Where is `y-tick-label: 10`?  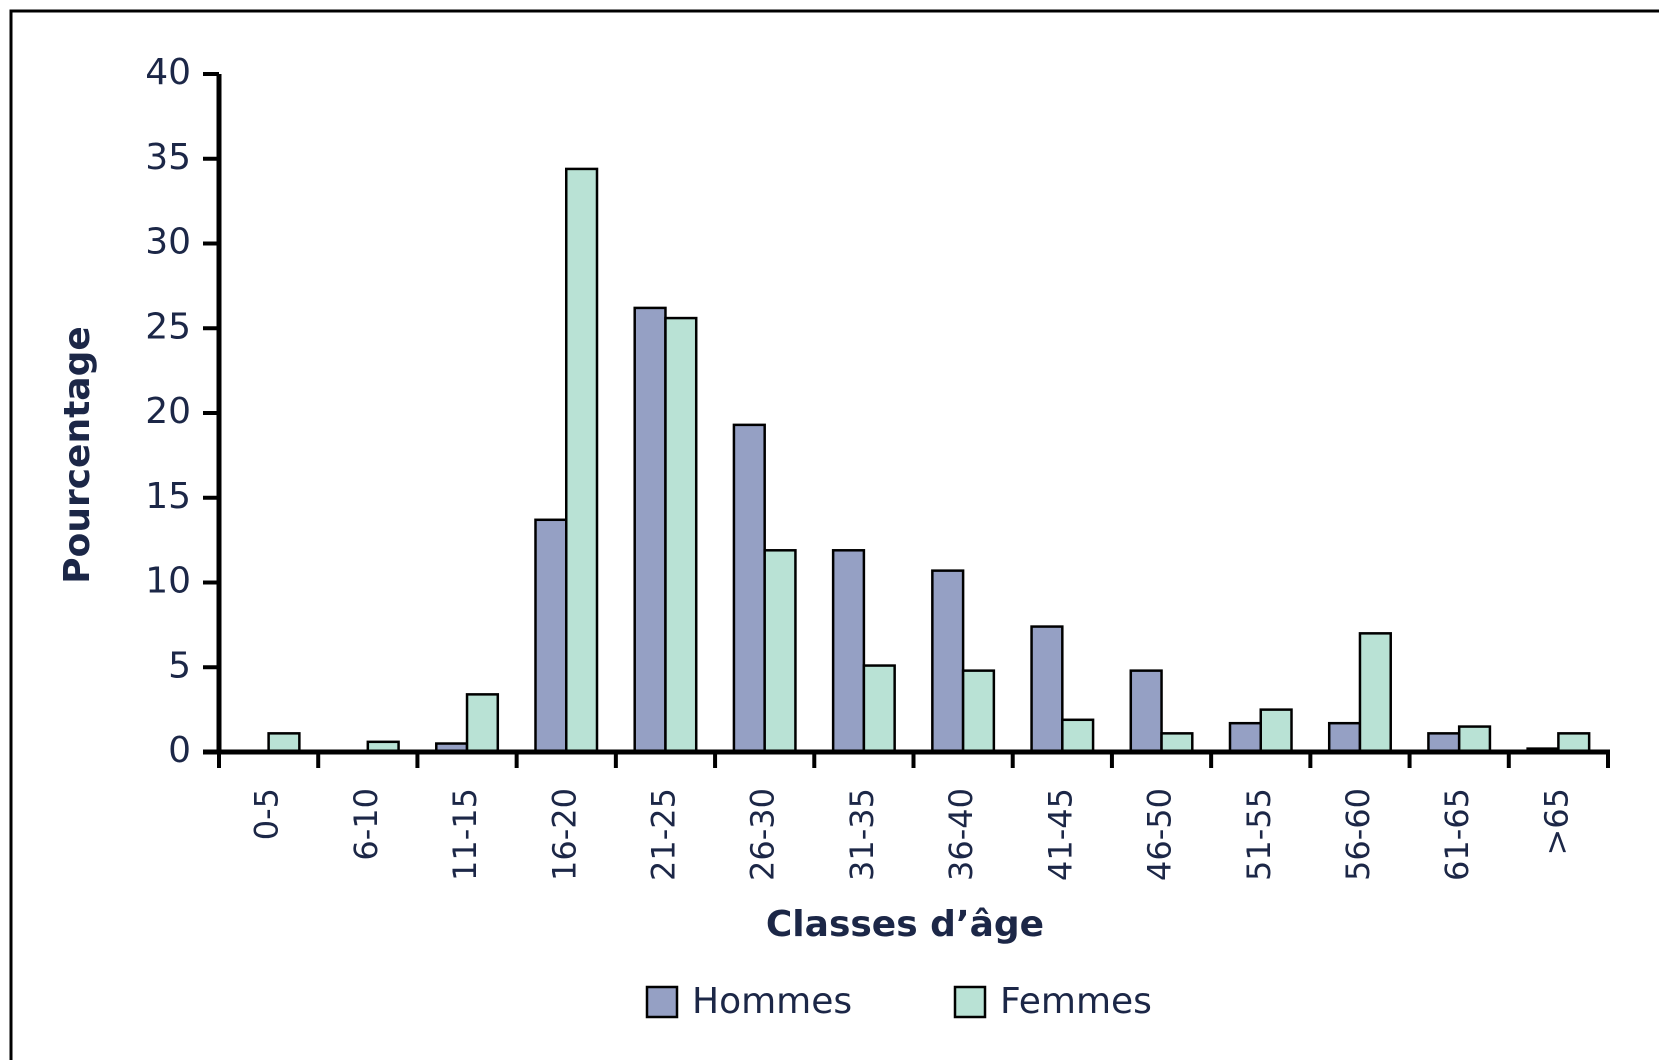 y-tick-label: 10 is located at coordinates (168, 581).